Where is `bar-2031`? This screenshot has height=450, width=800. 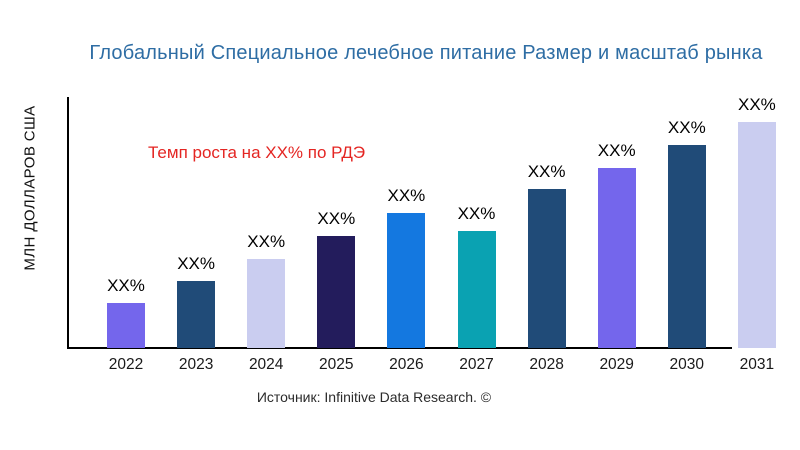
bar-2031 is located at coordinates (756, 235).